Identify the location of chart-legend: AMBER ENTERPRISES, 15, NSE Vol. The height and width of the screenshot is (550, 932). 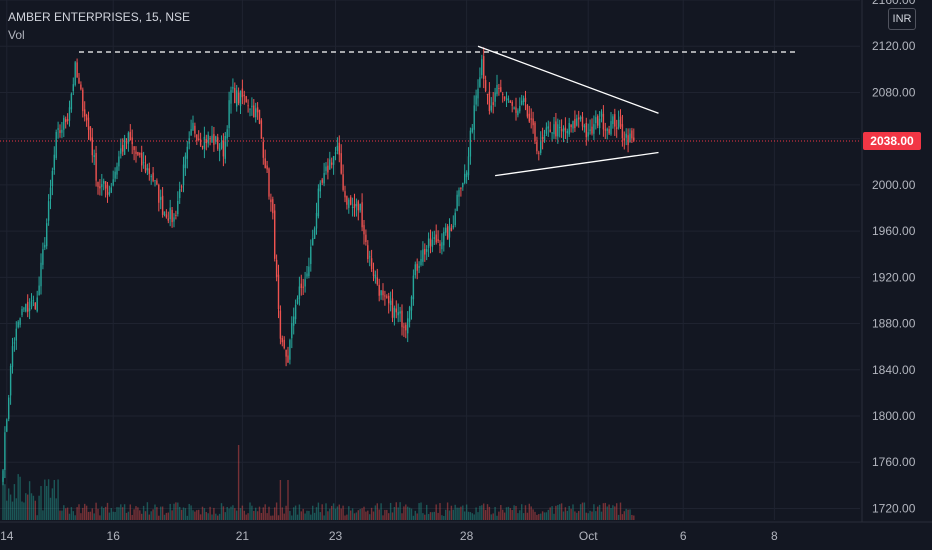
(99, 26).